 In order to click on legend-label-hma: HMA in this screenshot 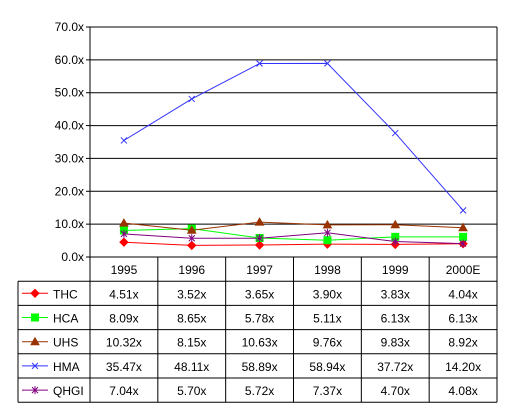, I will do `click(66, 367)`.